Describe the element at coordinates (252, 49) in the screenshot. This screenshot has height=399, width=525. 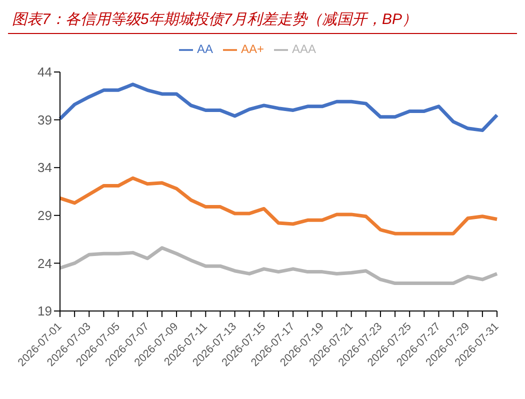
I see `legend-label: AA+` at that location.